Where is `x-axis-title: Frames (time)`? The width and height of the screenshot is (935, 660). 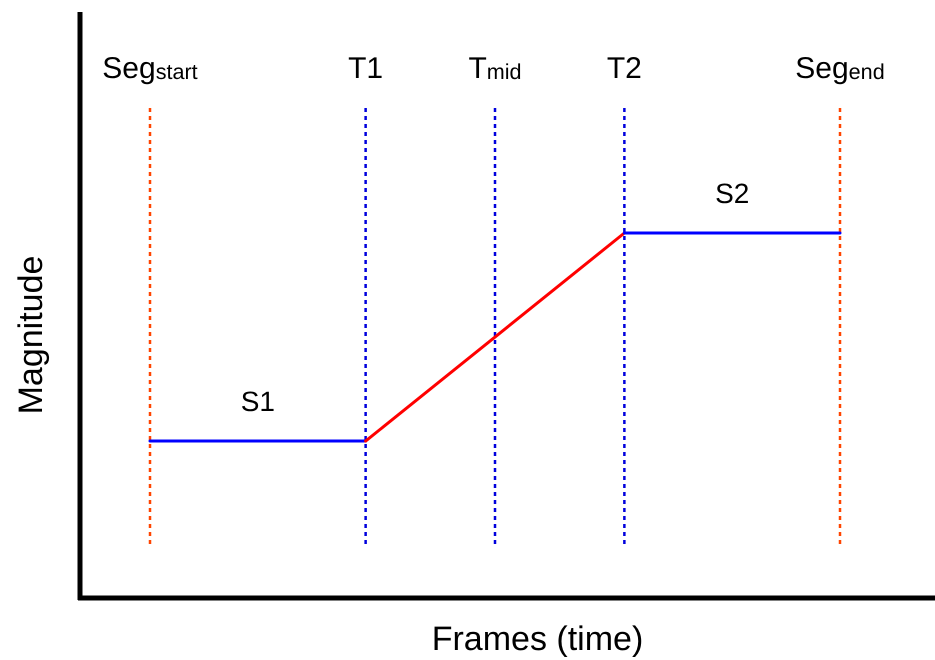
x-axis-title: Frames (time) is located at coordinates (538, 639).